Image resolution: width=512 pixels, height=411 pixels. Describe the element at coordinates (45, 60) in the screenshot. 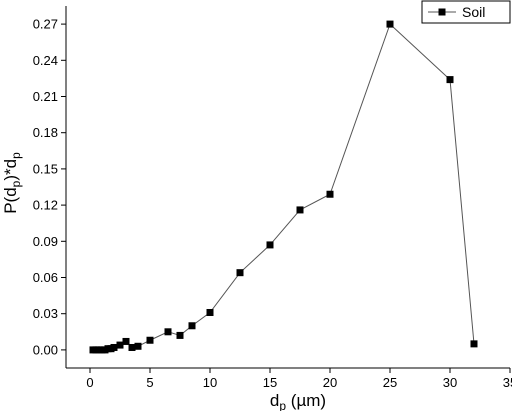

I see `y-tick-label: 0.24` at that location.